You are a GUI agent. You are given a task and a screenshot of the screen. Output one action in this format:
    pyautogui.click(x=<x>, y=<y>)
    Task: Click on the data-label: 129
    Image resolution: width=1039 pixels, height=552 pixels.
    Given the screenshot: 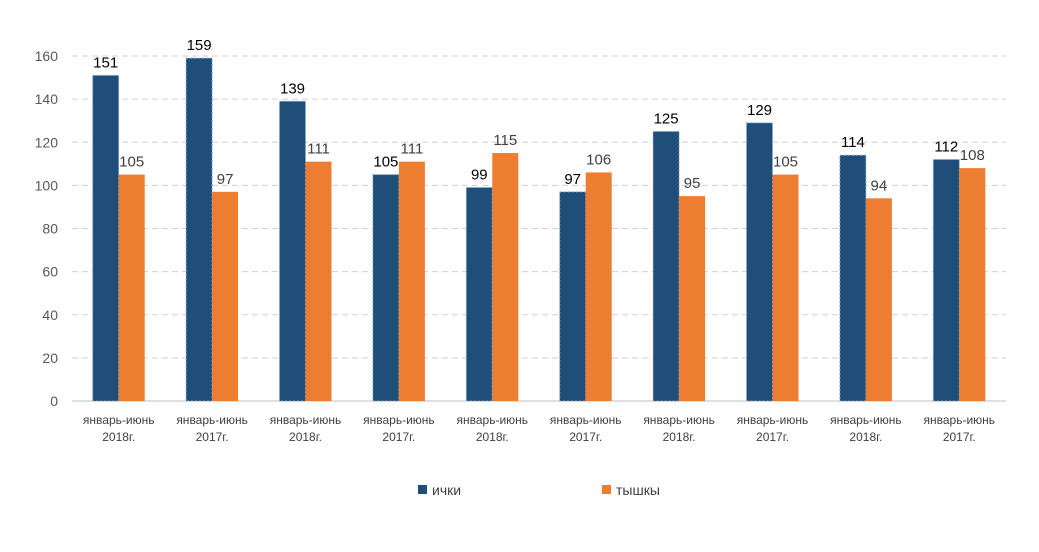 What is the action you would take?
    pyautogui.click(x=759, y=110)
    